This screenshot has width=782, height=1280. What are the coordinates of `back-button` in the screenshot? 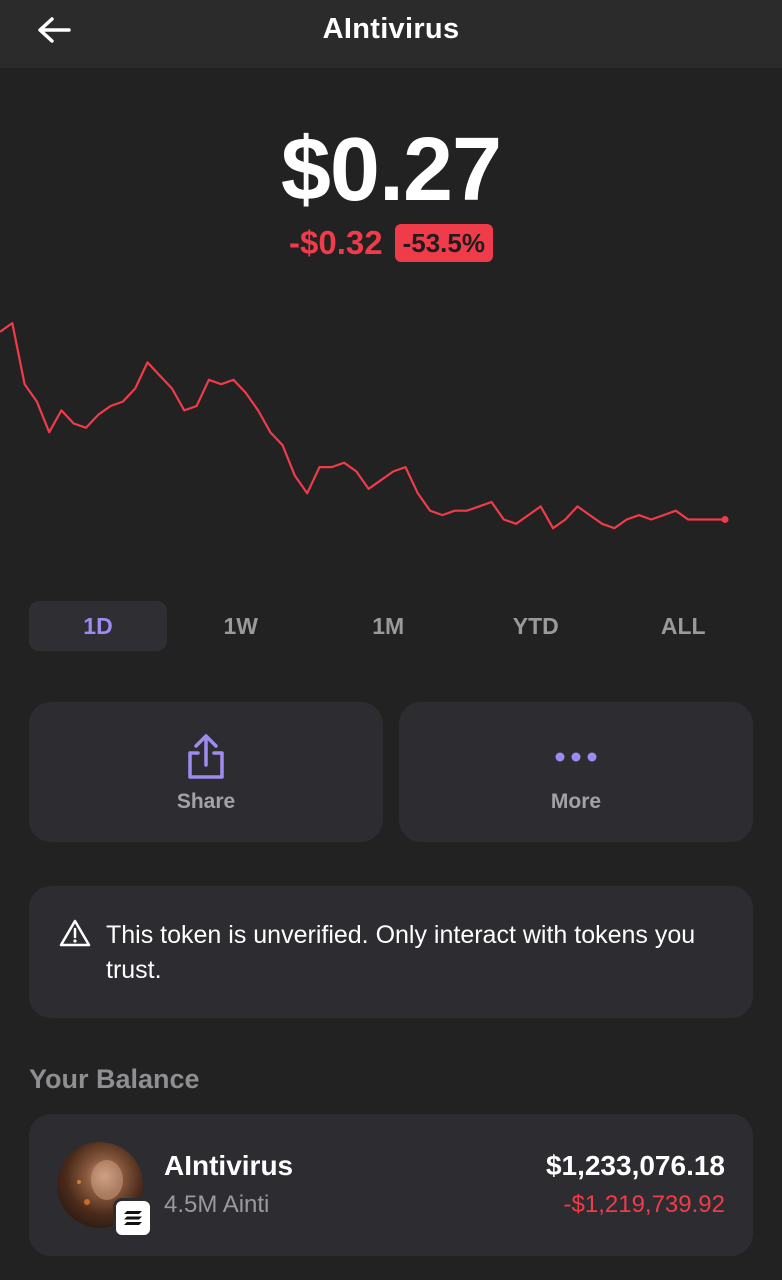 It's located at (54, 30).